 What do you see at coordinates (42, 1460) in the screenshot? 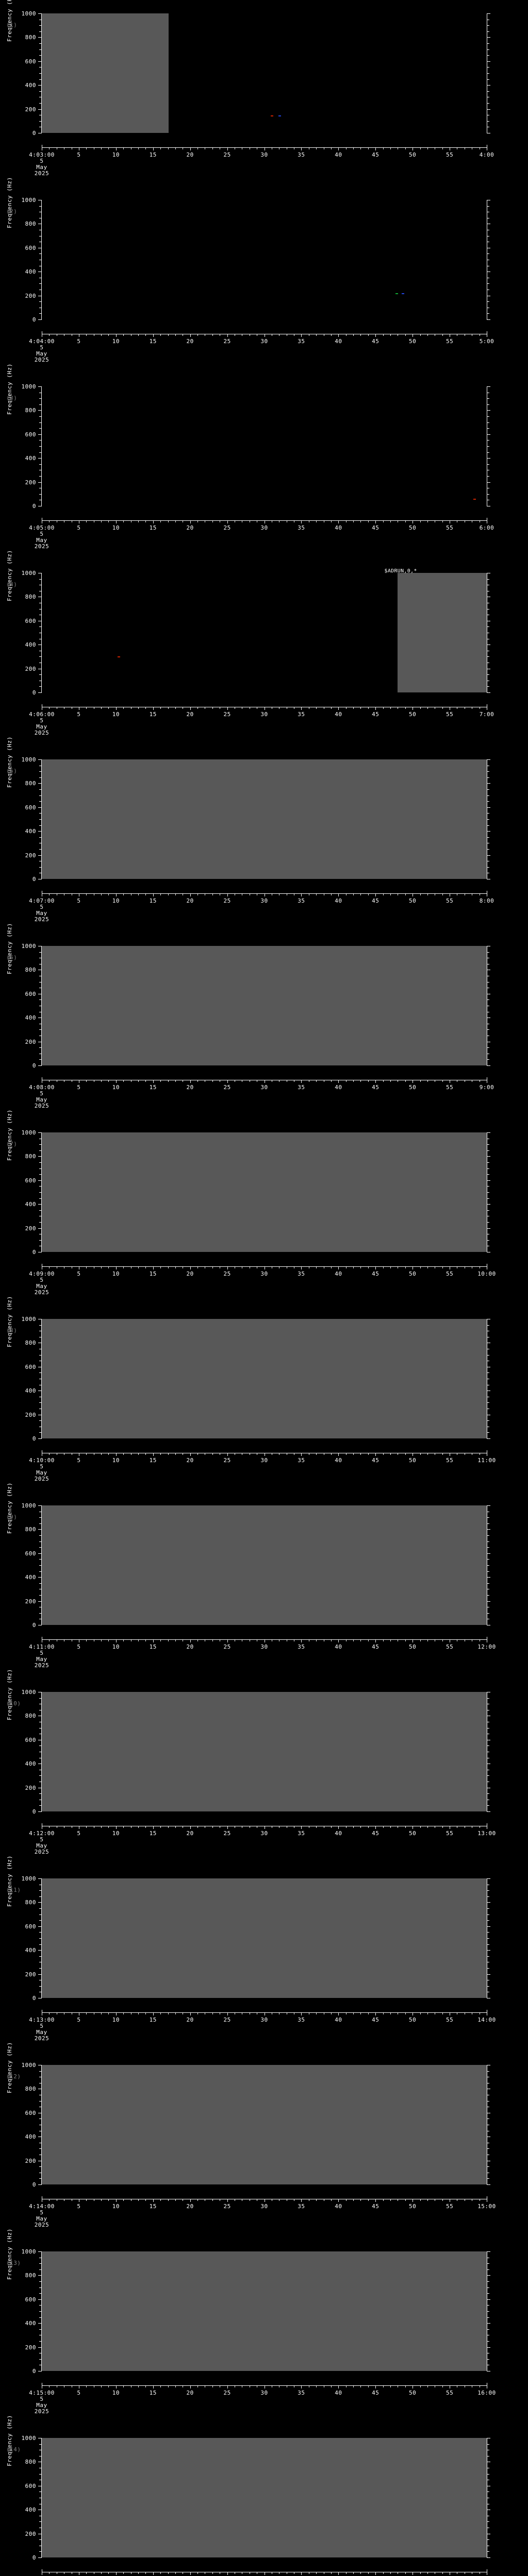
I see `start-time-label: 4:10:00` at bounding box center [42, 1460].